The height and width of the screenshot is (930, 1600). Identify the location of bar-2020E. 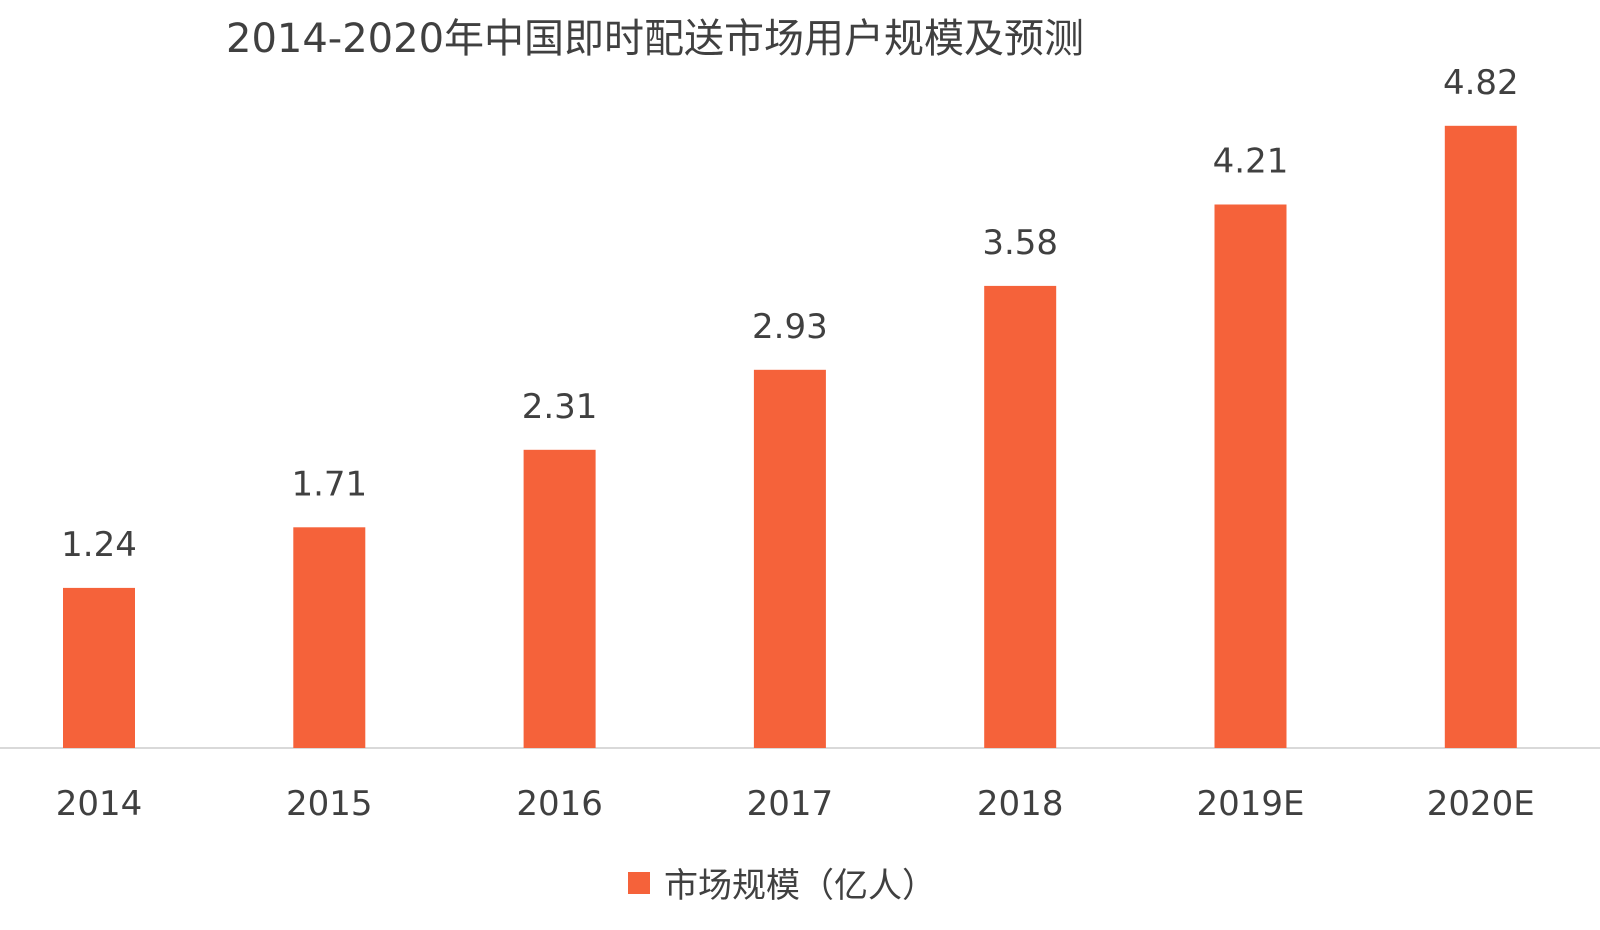
(1480, 437).